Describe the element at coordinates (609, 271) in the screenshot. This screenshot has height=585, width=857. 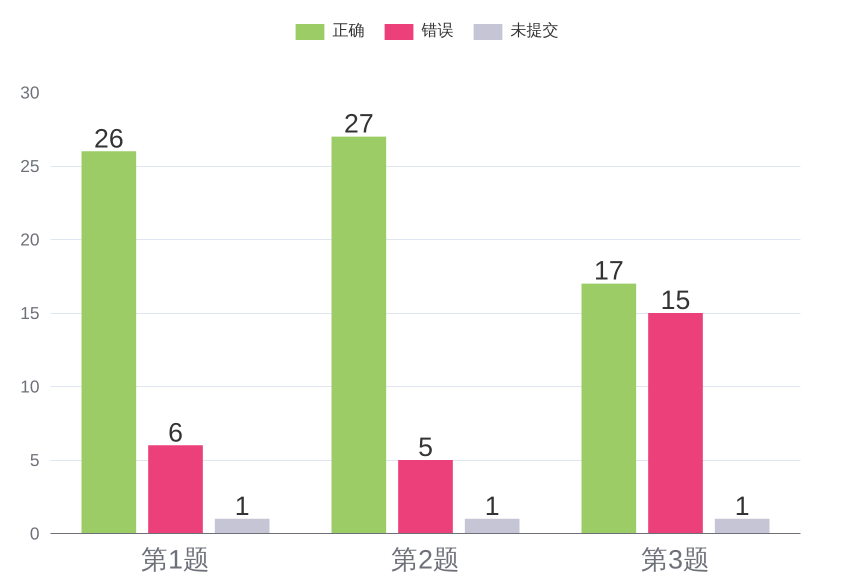
I see `data-label: 17` at that location.